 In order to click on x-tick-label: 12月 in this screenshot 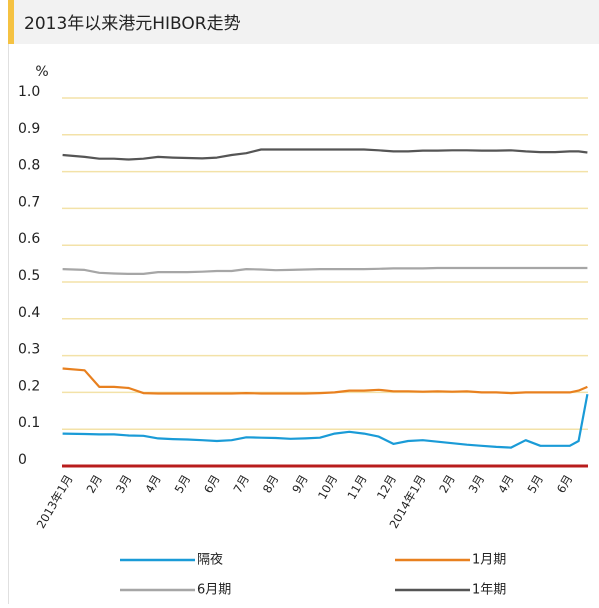, I will do `click(386, 487)`.